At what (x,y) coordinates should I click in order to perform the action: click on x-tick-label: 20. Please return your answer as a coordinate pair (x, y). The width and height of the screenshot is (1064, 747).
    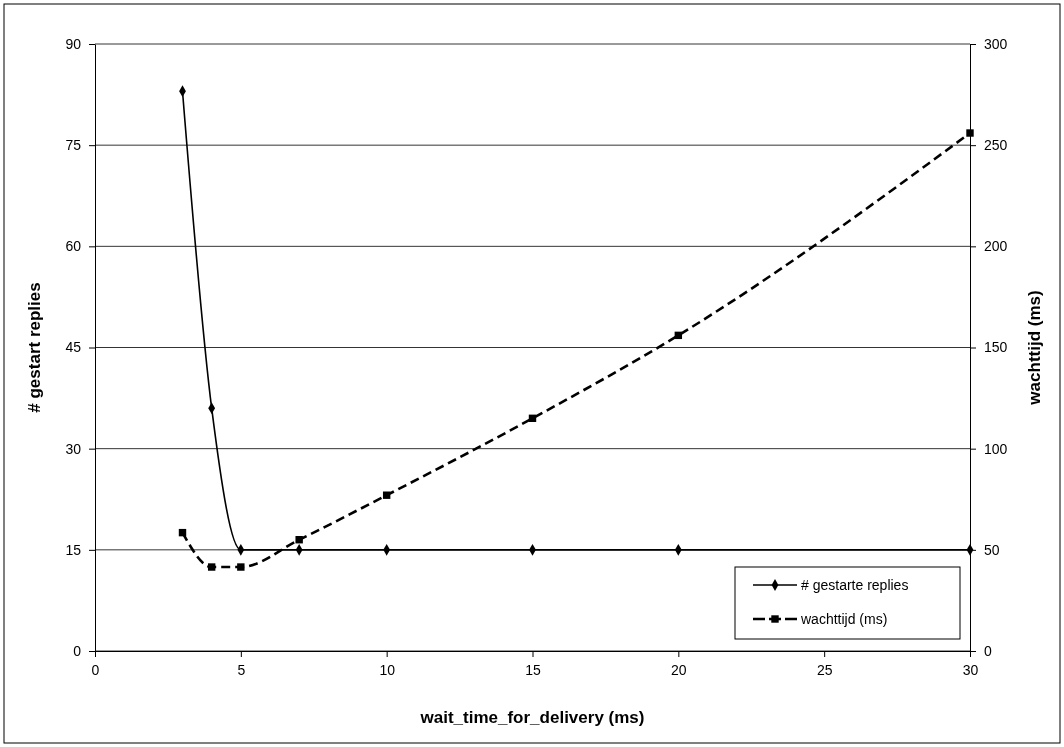
    Looking at the image, I should click on (679, 669).